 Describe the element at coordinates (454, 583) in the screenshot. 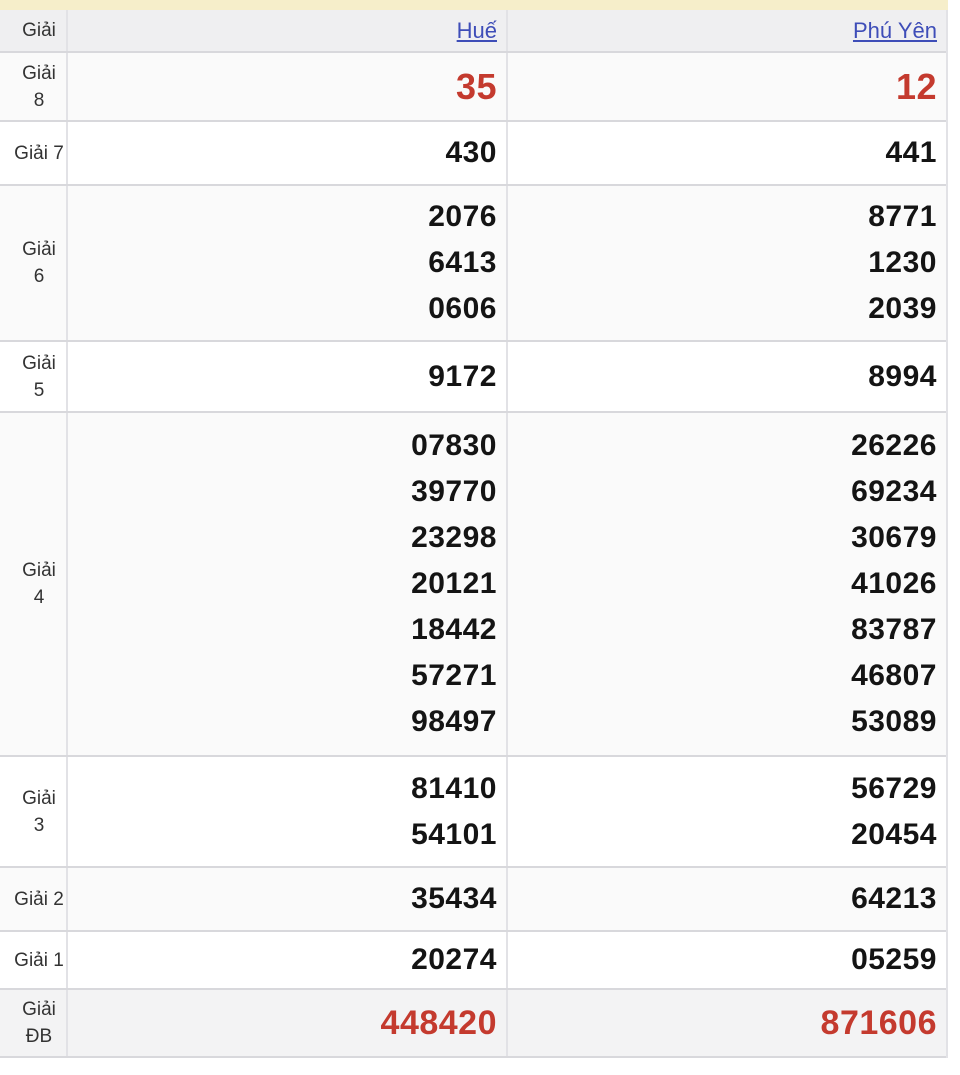

I see `hue-number: 20121` at that location.